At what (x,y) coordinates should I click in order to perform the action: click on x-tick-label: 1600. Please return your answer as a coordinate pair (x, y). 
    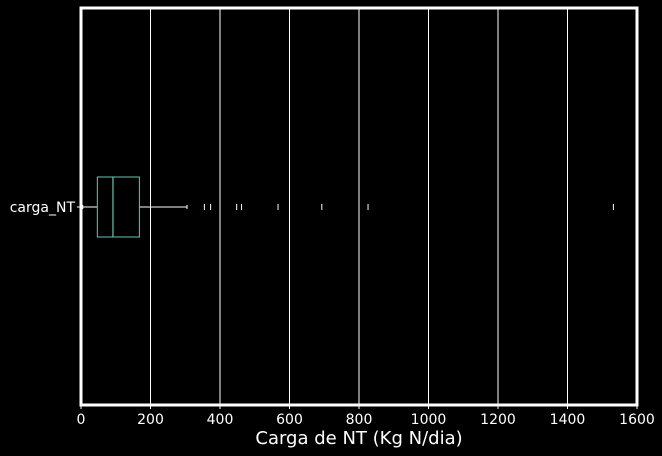
    Looking at the image, I should click on (637, 420).